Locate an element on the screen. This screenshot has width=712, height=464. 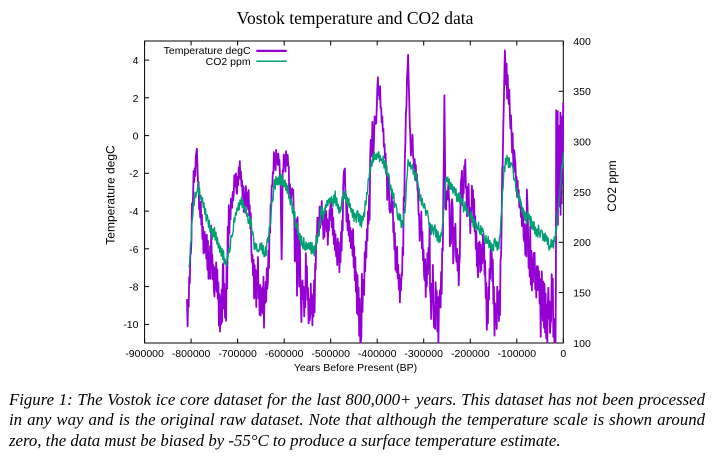
svg-text: -100000 is located at coordinates (517, 354).